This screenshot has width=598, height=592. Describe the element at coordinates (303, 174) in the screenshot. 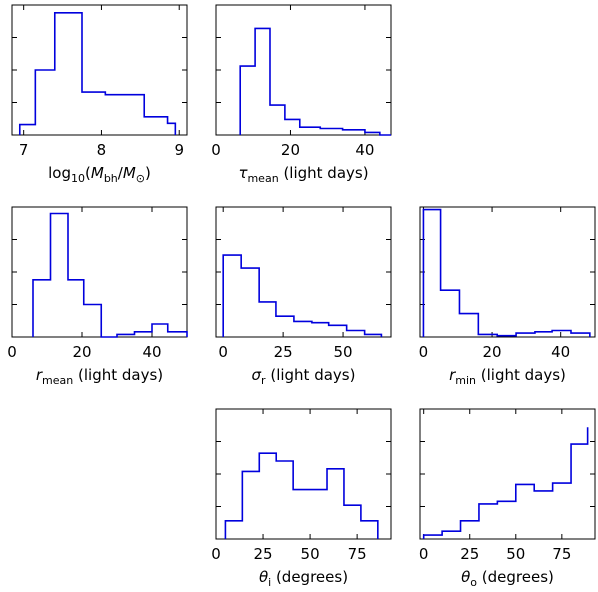

I see `x-axis-label: τmean (light days)` at that location.